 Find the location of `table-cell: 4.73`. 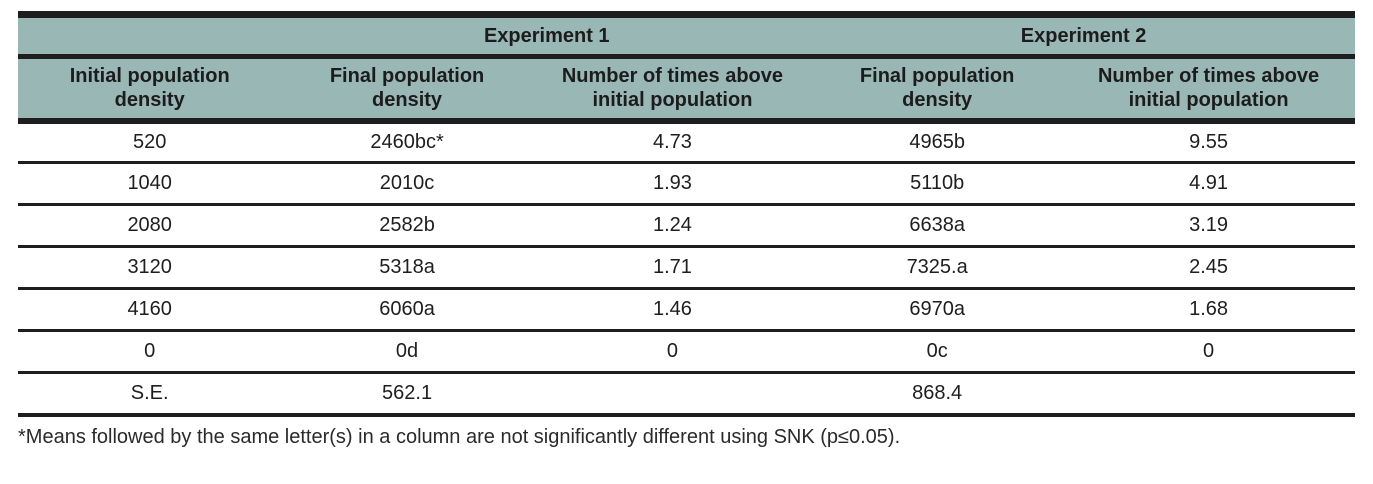

table-cell: 4.73 is located at coordinates (672, 142).